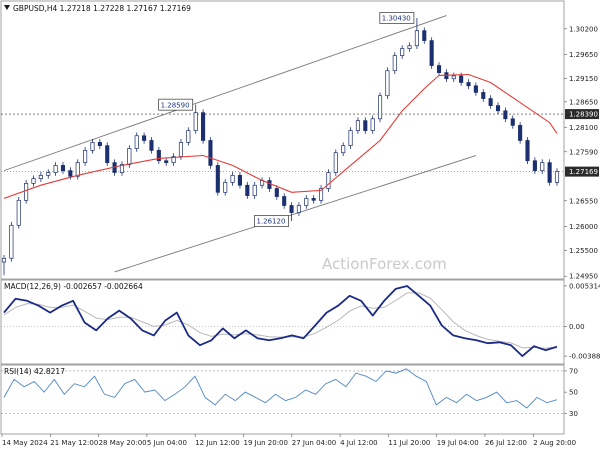 The width and height of the screenshot is (600, 450). I want to click on annotation-0: 1.28590, so click(176, 104).